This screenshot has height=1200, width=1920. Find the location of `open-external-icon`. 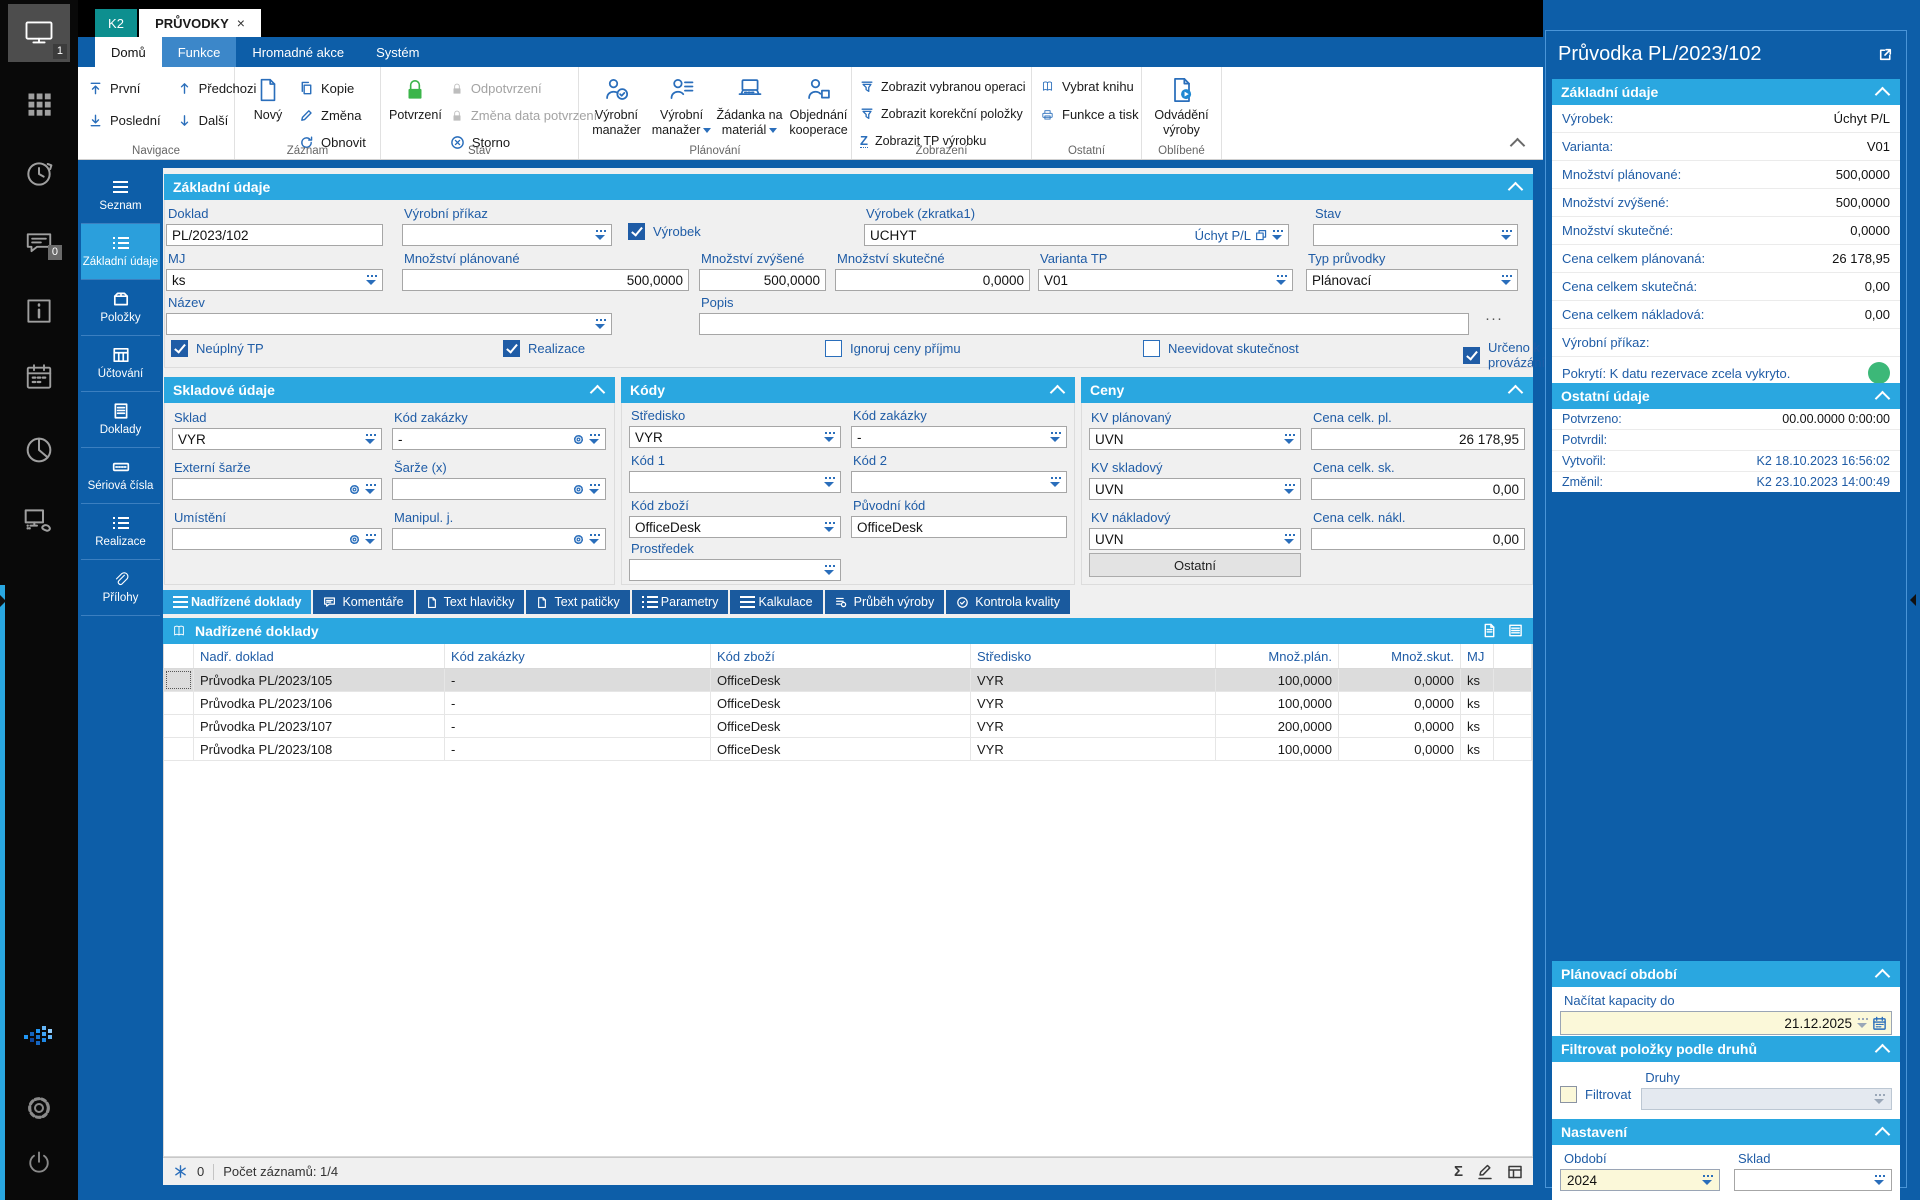

open-external-icon is located at coordinates (1885, 54).